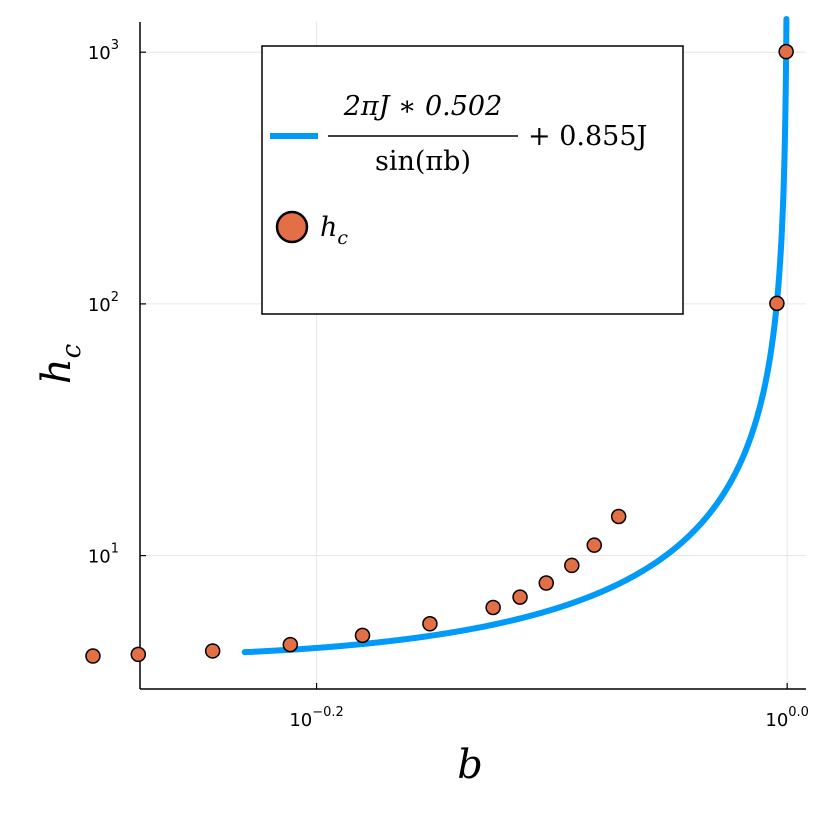 The width and height of the screenshot is (830, 830). Describe the element at coordinates (103, 51) in the screenshot. I see `y-tick-label: 10³` at that location.